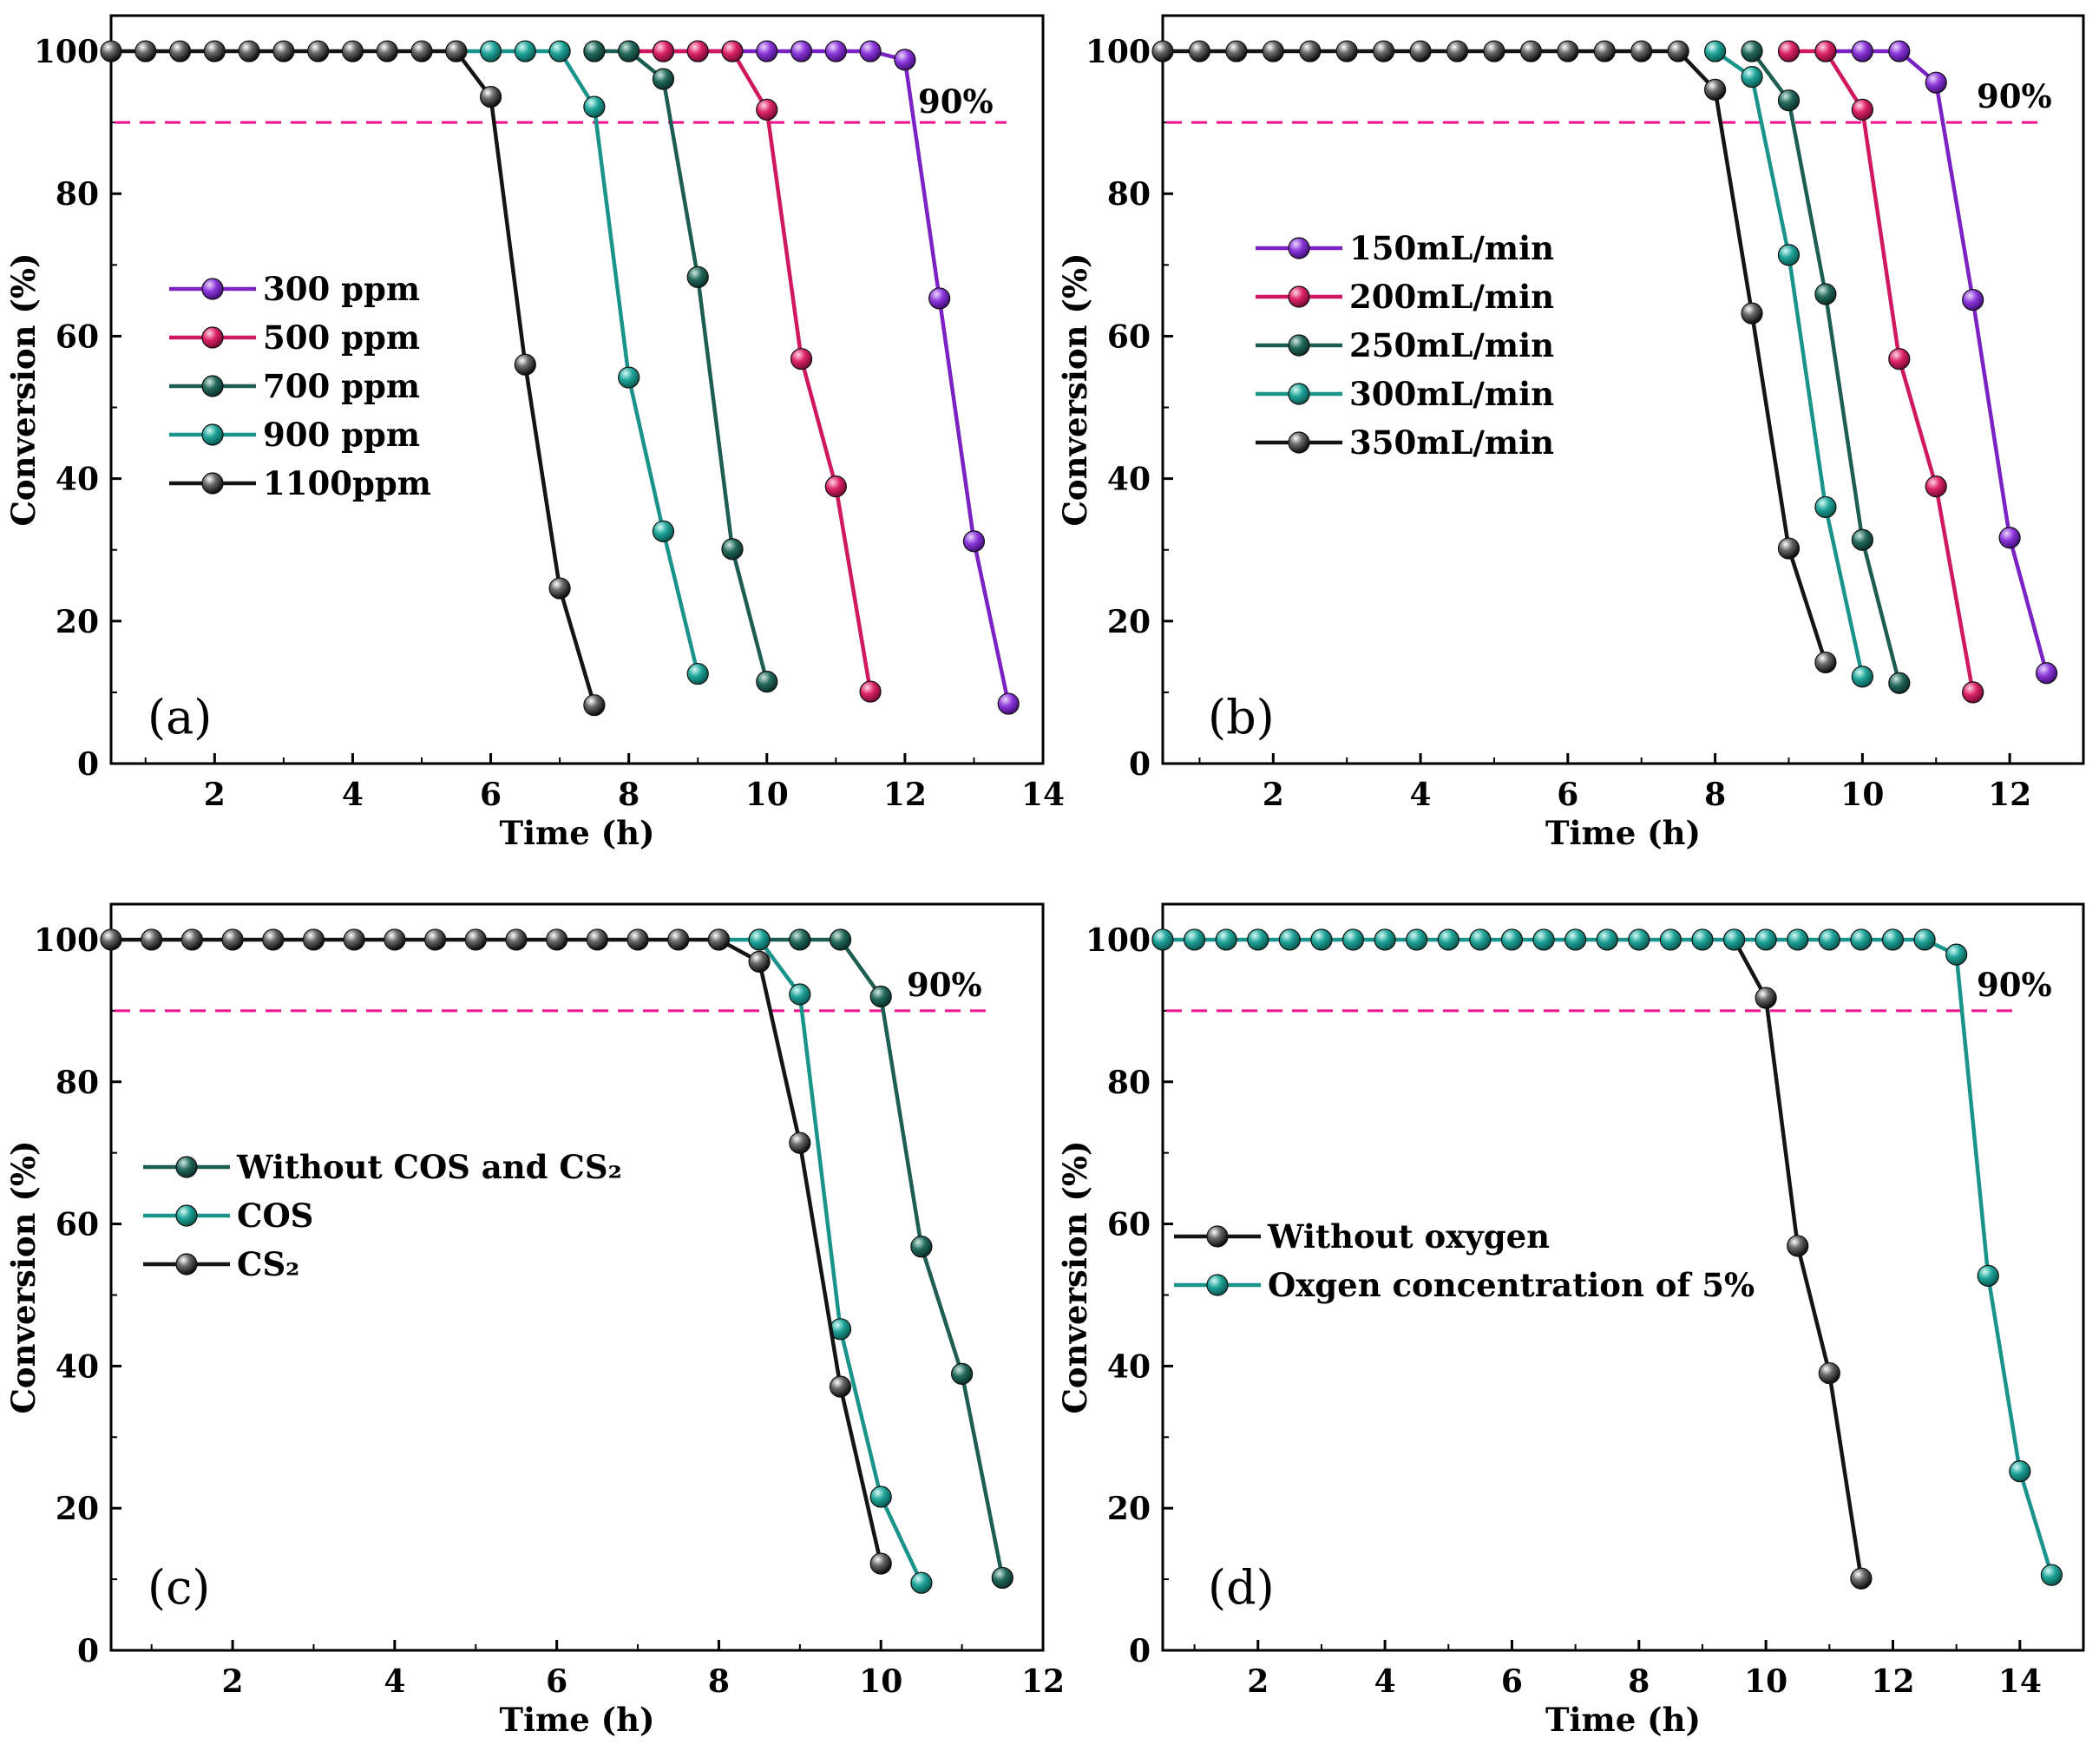 The width and height of the screenshot is (2099, 1764). I want to click on y-tick-label: 20, so click(77, 622).